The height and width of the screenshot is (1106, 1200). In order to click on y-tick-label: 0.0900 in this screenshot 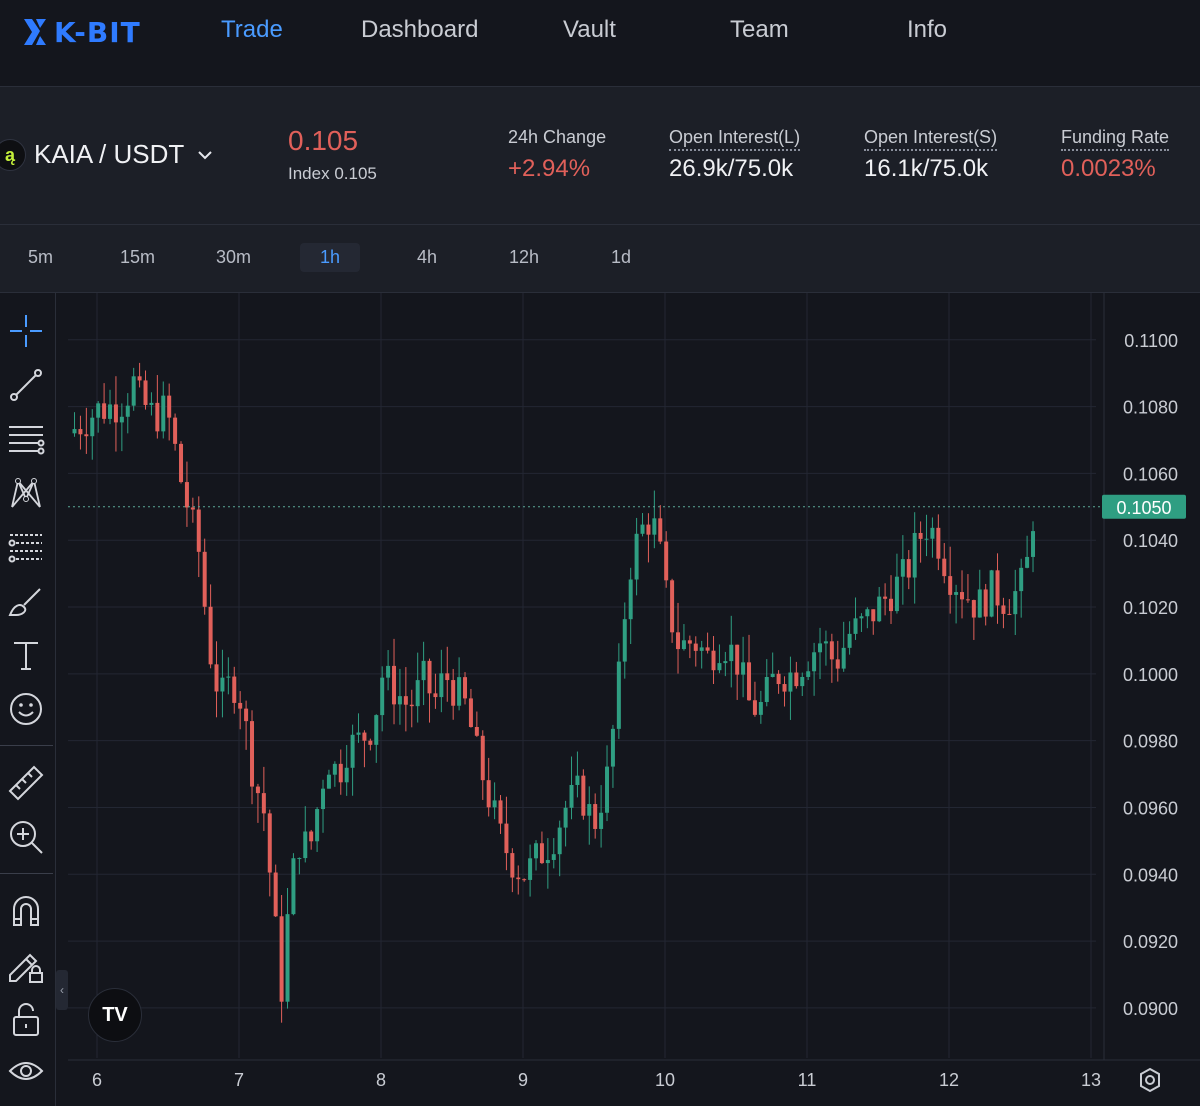, I will do `click(1150, 1009)`.